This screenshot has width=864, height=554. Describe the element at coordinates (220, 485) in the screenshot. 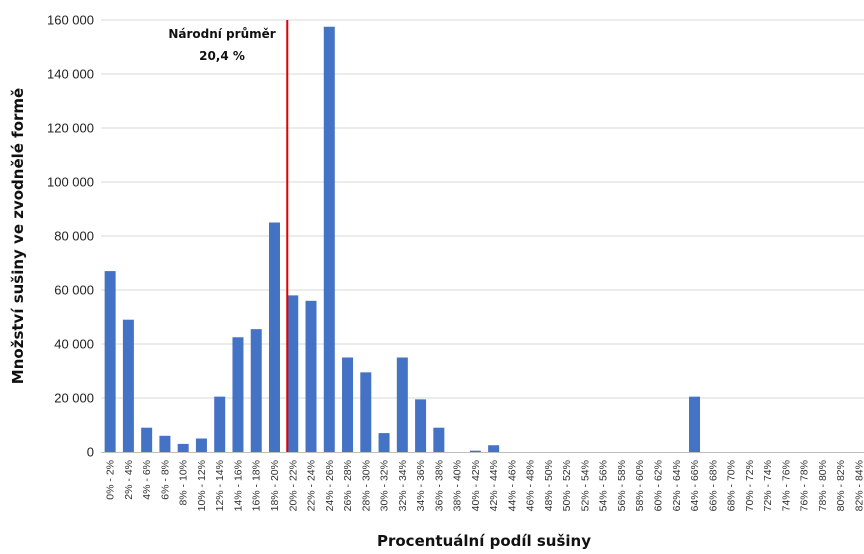

I see `x-tick-label: 12% - 14%` at that location.